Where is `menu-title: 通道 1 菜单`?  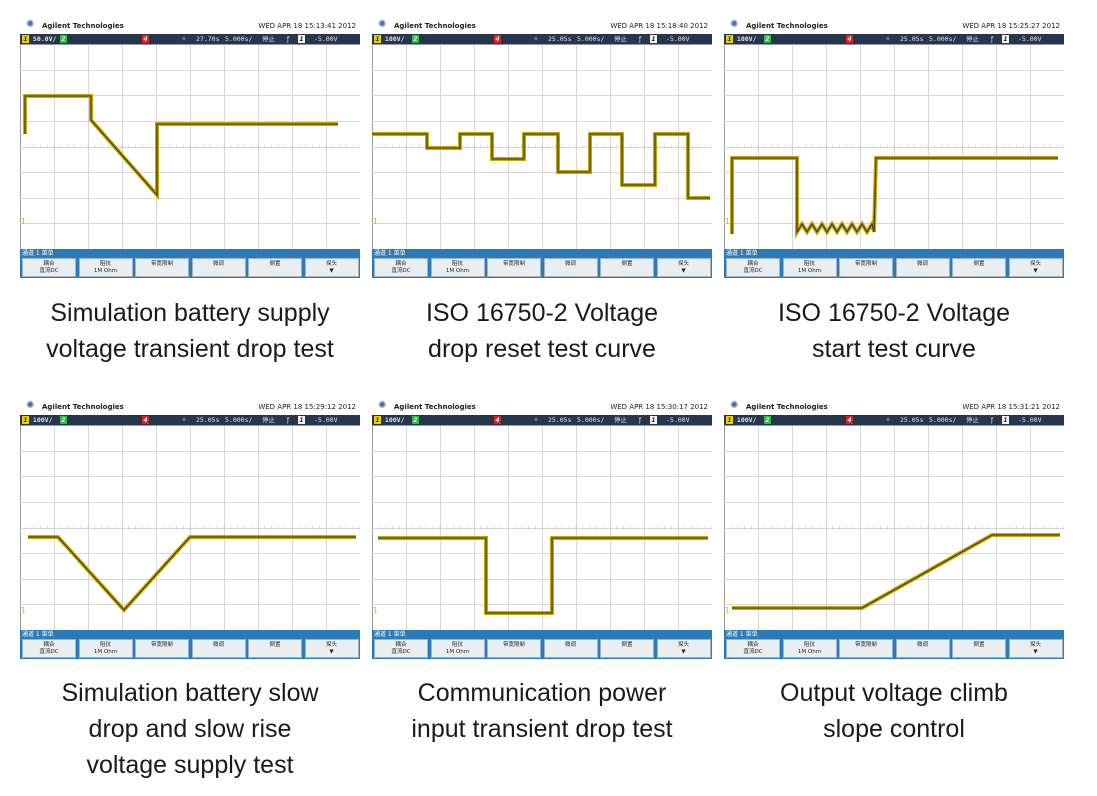
menu-title: 通道 1 菜单 is located at coordinates (390, 634).